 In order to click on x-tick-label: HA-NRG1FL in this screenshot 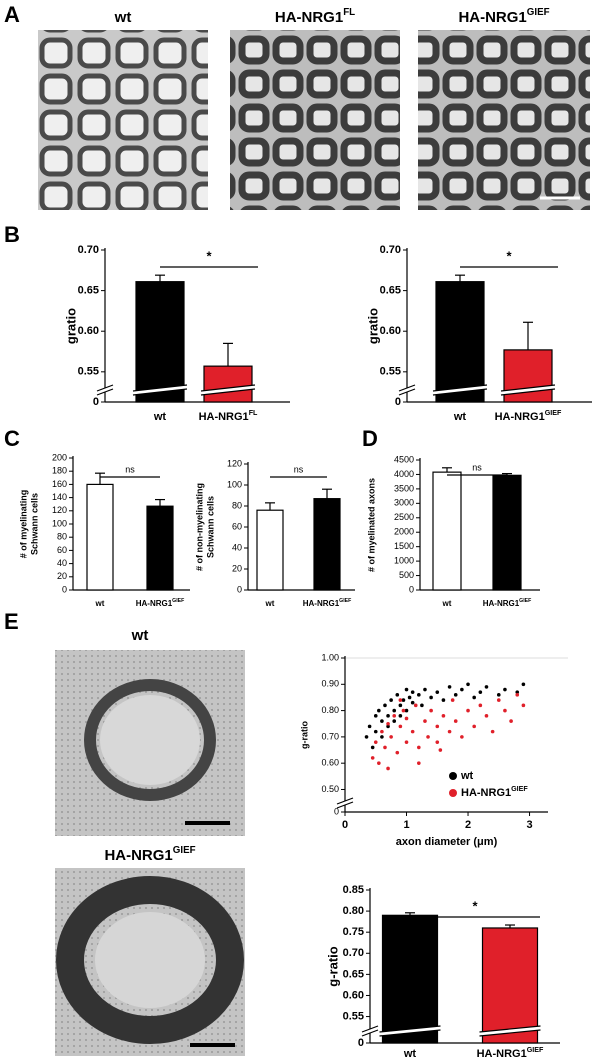, I will do `click(228, 416)`.